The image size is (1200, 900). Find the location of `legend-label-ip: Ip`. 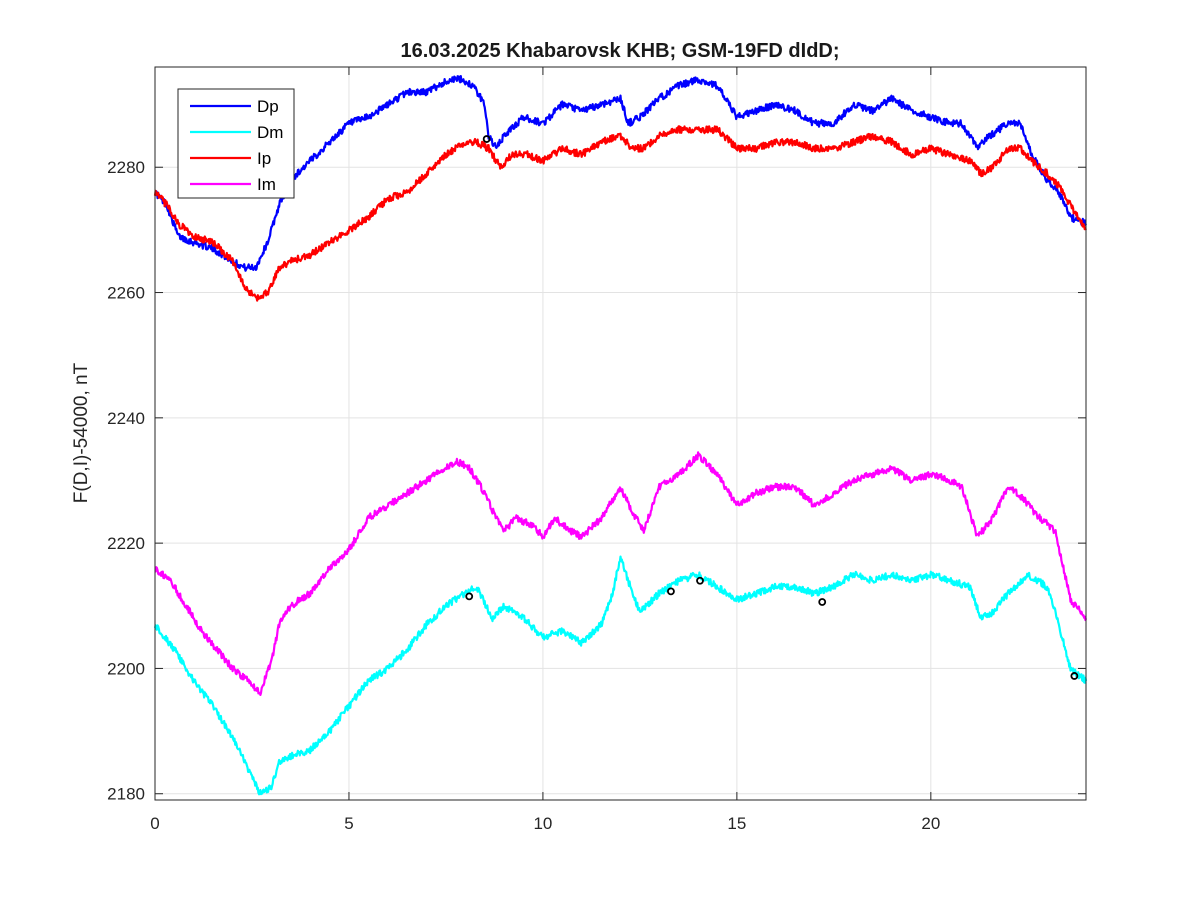

legend-label-ip: Ip is located at coordinates (264, 158).